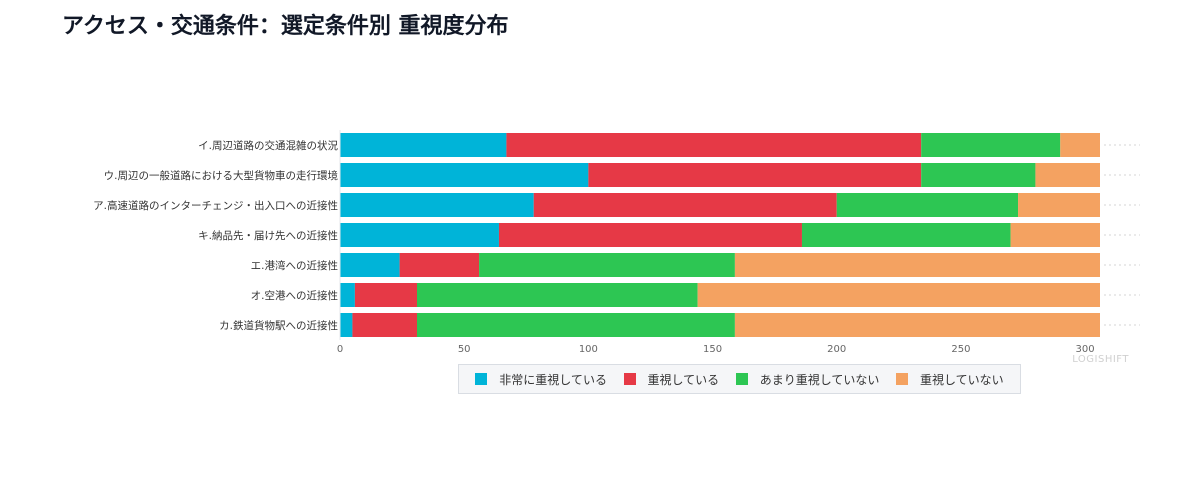  What do you see at coordinates (285, 26) in the screenshot?
I see `page-title: アクセス・交通条件：選定条件別 重視度分布` at bounding box center [285, 26].